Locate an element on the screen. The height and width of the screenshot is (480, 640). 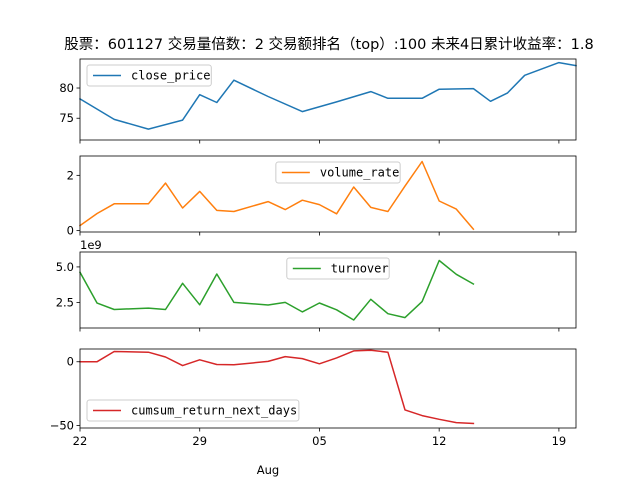
legend-cumsum_return_next_days: cumsum_return_next_days is located at coordinates (193, 410).